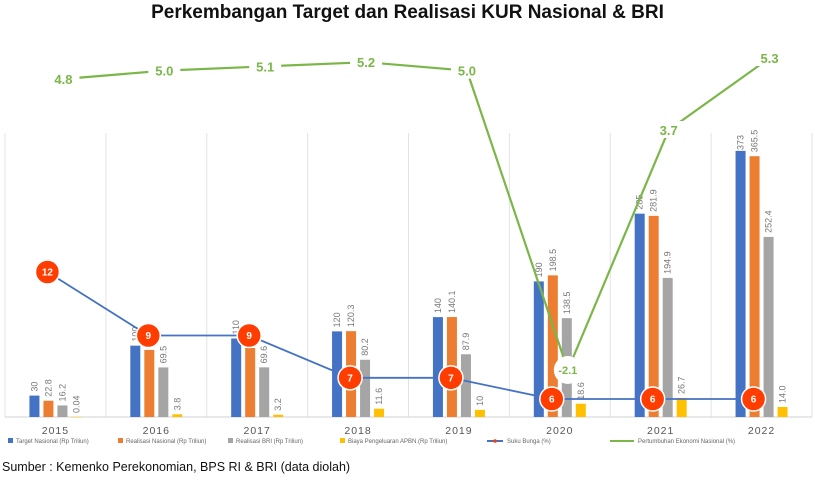 The image size is (815, 480). What do you see at coordinates (55, 431) in the screenshot?
I see `x-tick-label: 2015` at bounding box center [55, 431].